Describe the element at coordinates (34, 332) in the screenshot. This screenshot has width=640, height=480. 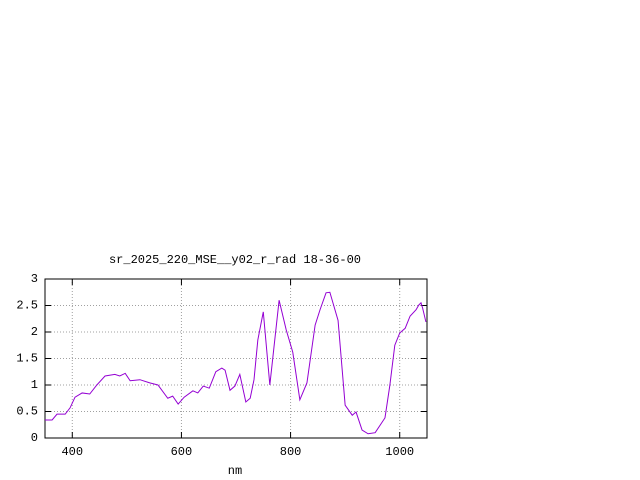
I see `y-tick-label: 2` at that location.